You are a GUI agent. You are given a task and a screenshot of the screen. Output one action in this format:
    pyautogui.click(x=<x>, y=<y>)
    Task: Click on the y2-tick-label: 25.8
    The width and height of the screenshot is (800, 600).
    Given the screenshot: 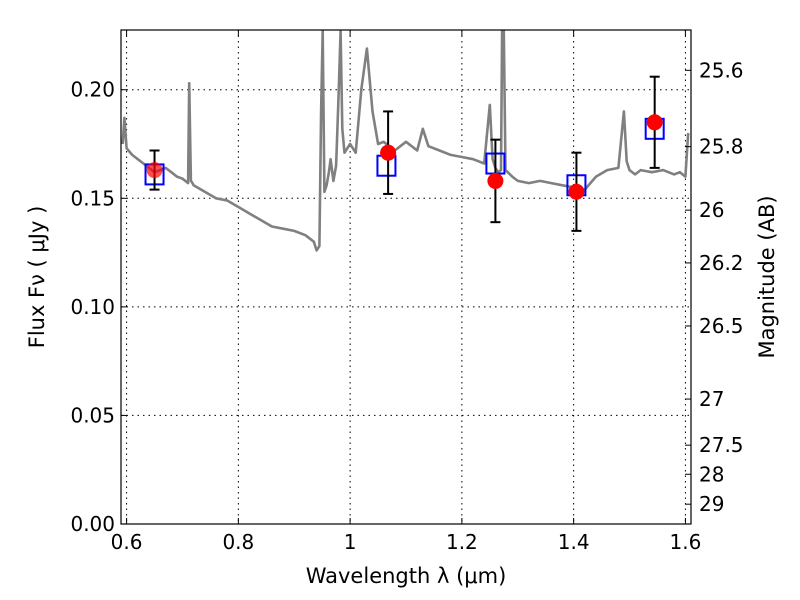 What is the action you would take?
    pyautogui.click(x=721, y=147)
    